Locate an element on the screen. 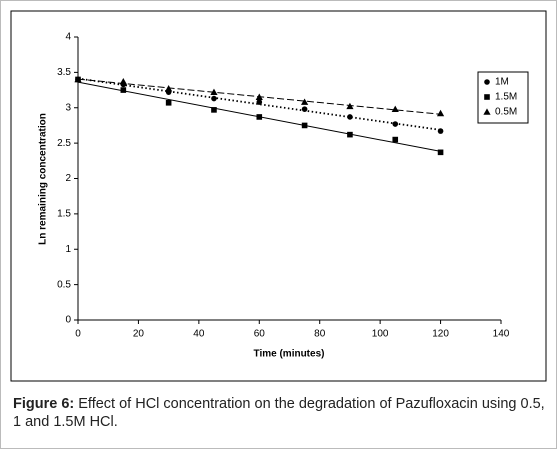 This screenshot has width=557, height=449. x-tick-label: 120 is located at coordinates (440, 334).